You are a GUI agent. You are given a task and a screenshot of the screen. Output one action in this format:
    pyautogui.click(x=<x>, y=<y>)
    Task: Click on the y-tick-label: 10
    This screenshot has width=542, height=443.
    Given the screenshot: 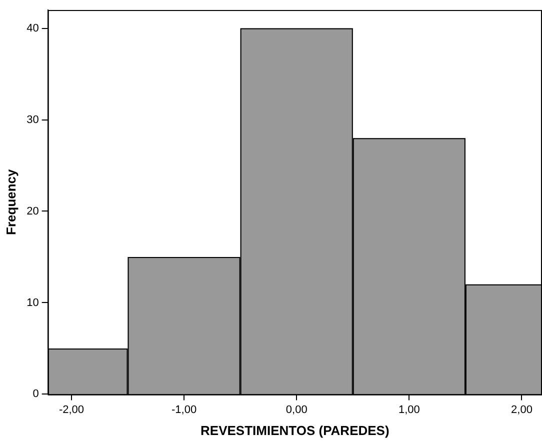 What is the action you would take?
    pyautogui.click(x=32, y=302)
    